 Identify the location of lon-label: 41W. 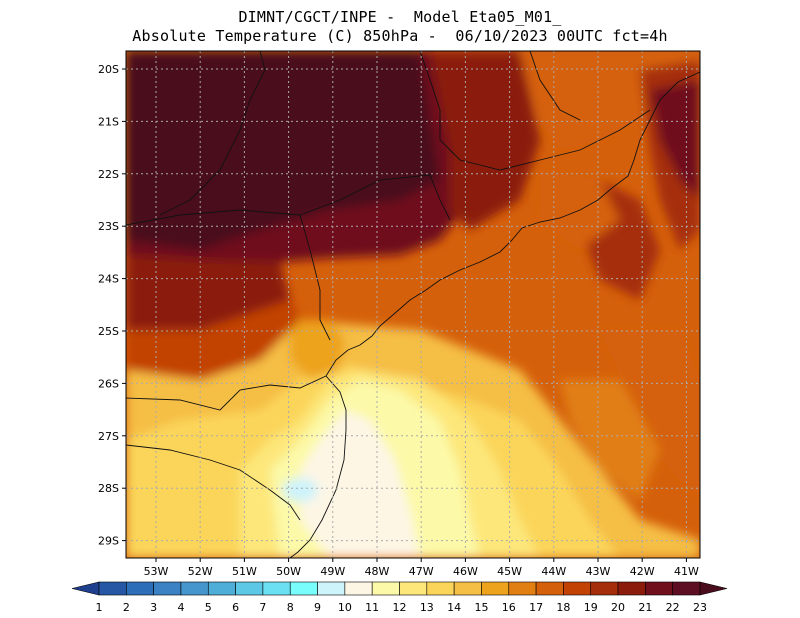
(686, 571).